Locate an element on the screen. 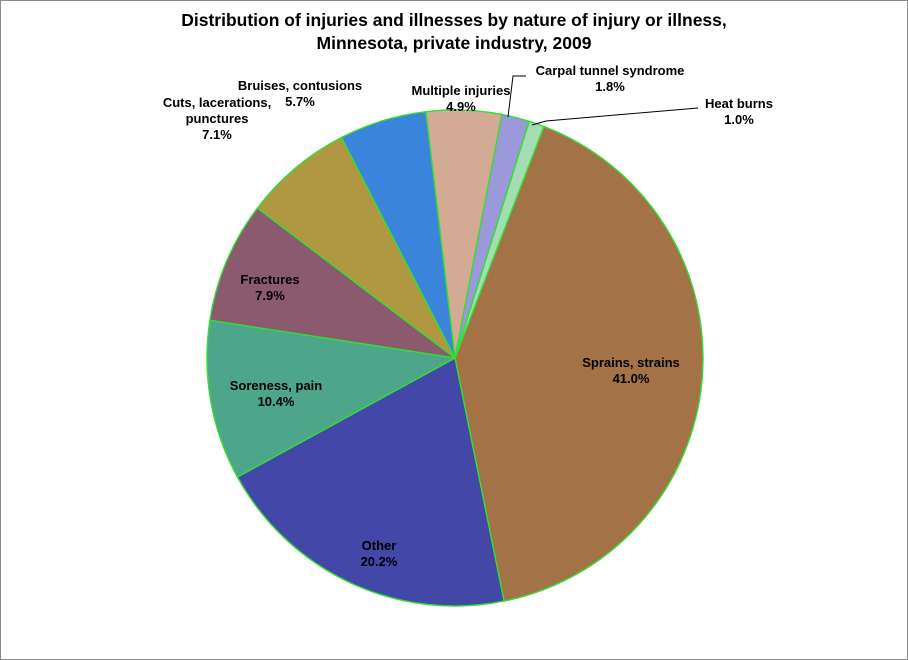 The image size is (908, 660). slice-label-multiple-injuries: Multiple injuries is located at coordinates (461, 90).